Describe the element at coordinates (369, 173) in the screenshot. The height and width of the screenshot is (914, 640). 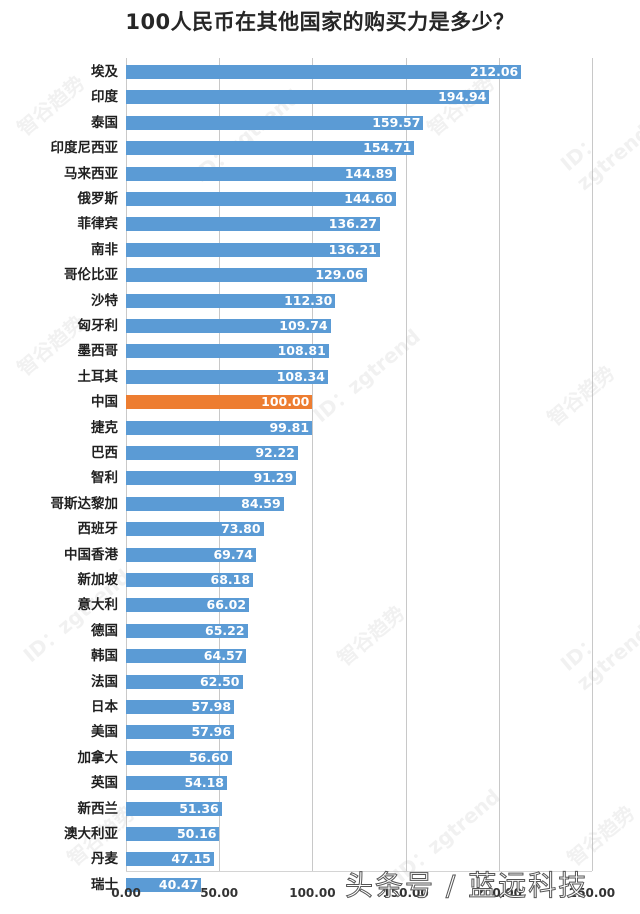
I see `value-label: 144.89` at that location.